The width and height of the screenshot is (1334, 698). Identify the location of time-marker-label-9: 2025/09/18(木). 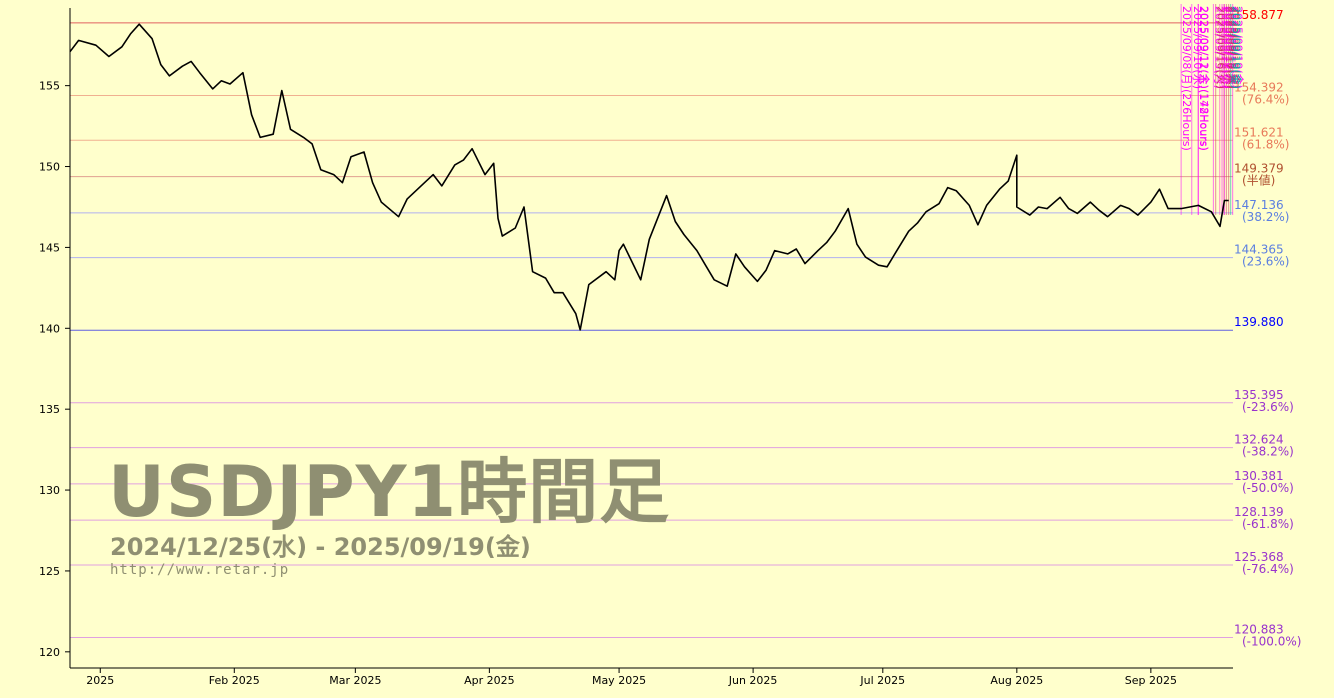
(1229, 47).